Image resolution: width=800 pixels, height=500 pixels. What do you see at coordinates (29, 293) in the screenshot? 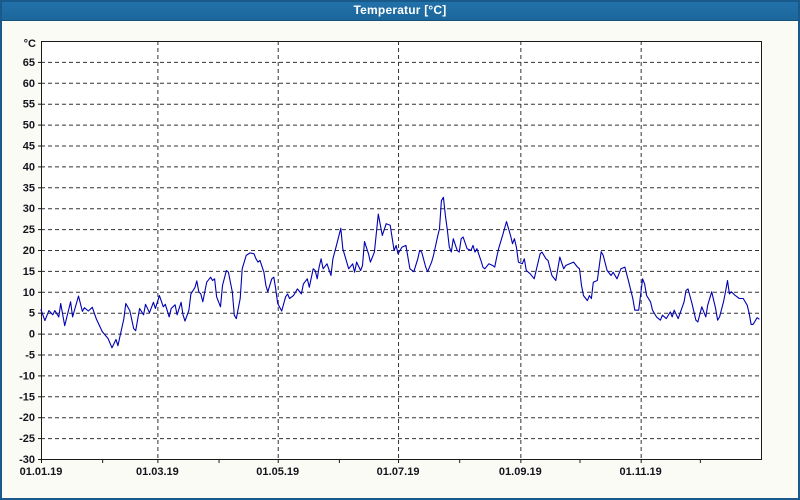
I see `y-tick-label: 10` at bounding box center [29, 293].